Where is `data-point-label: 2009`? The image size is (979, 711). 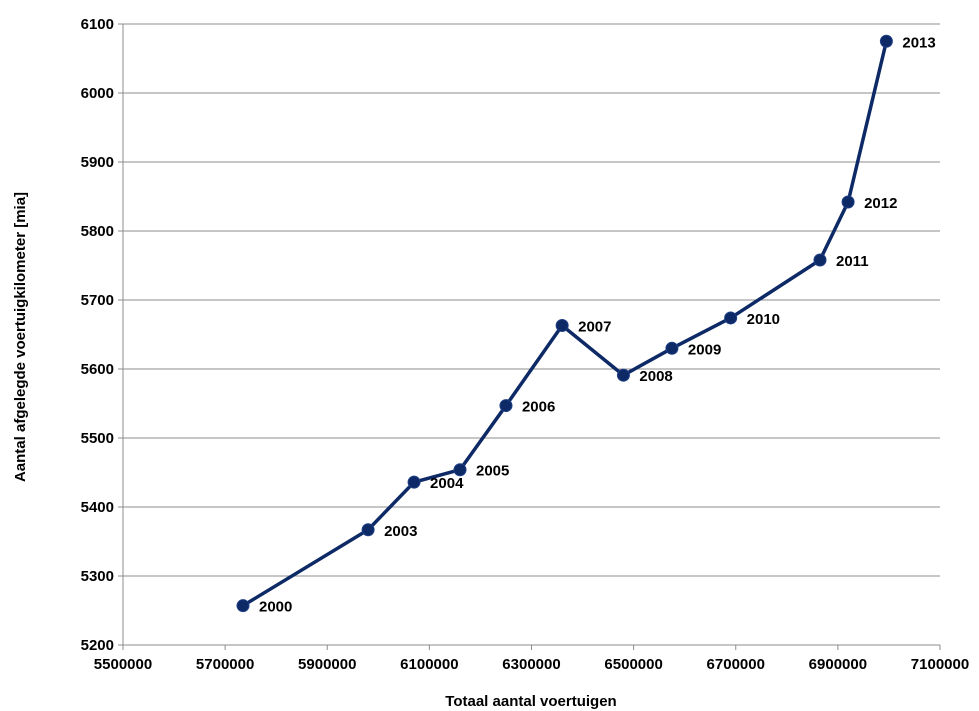 data-point-label: 2009 is located at coordinates (704, 349).